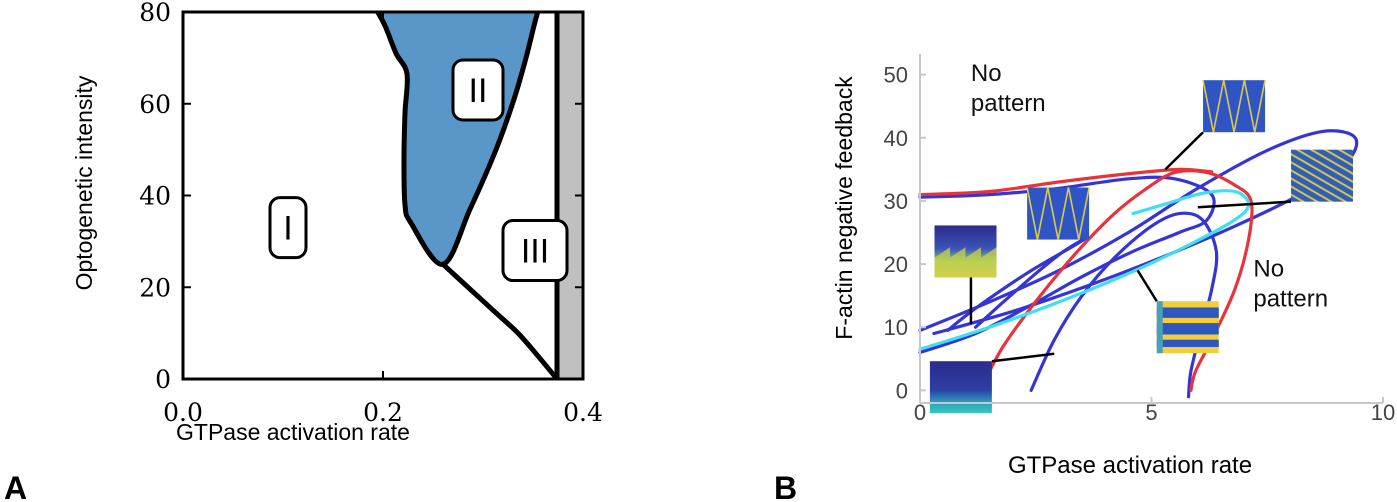 This screenshot has height=502, width=1397. I want to click on x-tick-label: 0.0, so click(183, 412).